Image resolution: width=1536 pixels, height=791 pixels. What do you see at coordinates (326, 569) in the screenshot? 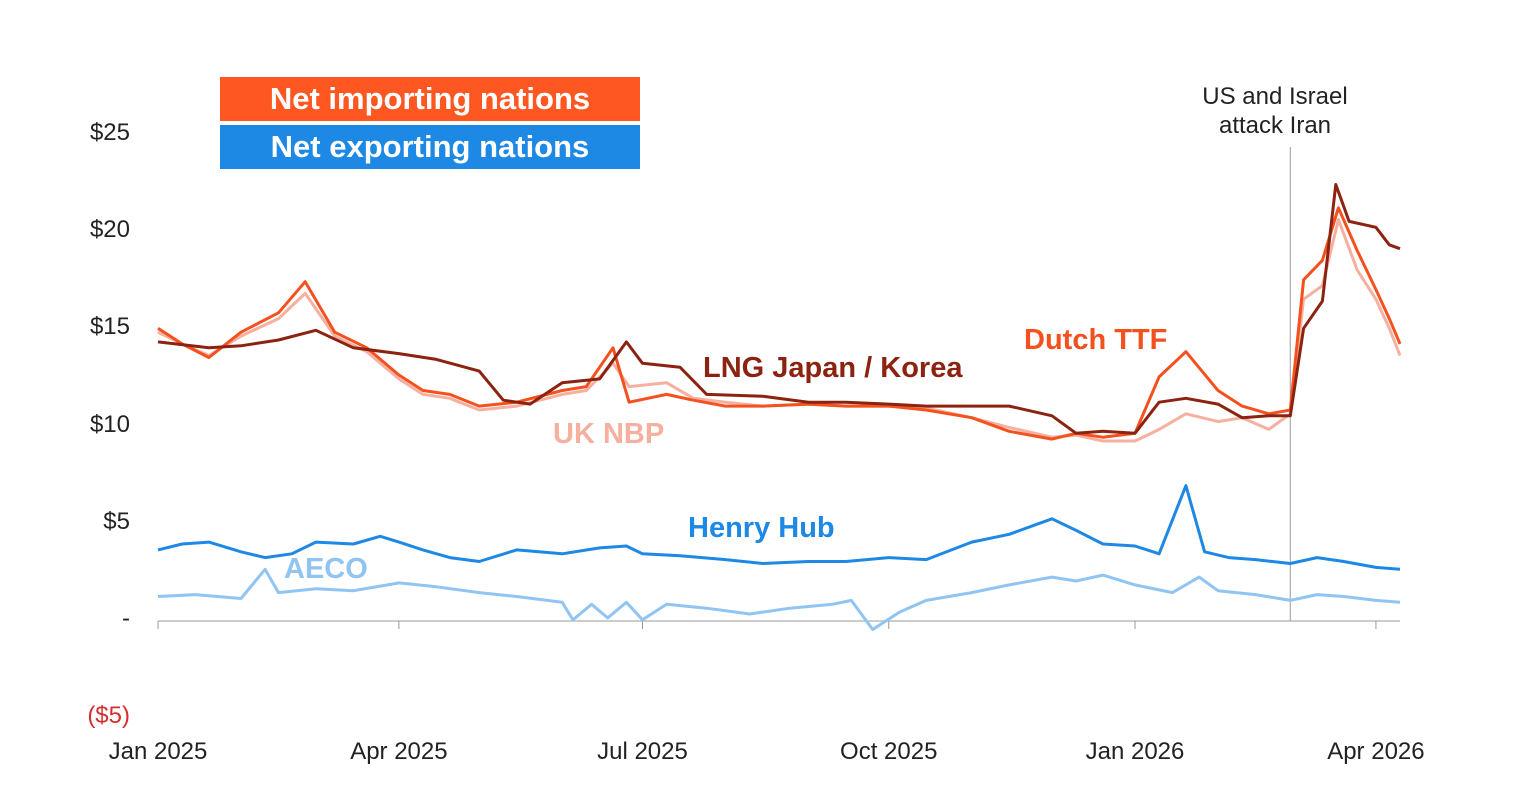
I see `series-label-aeco: AECO` at bounding box center [326, 569].